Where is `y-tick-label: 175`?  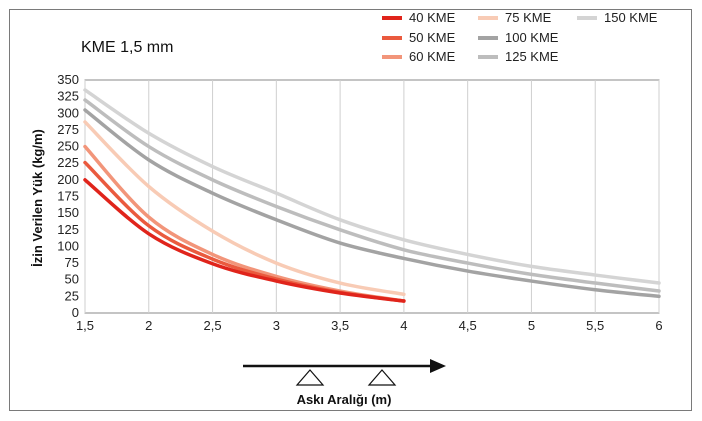
y-tick-label: 175 is located at coordinates (68, 196).